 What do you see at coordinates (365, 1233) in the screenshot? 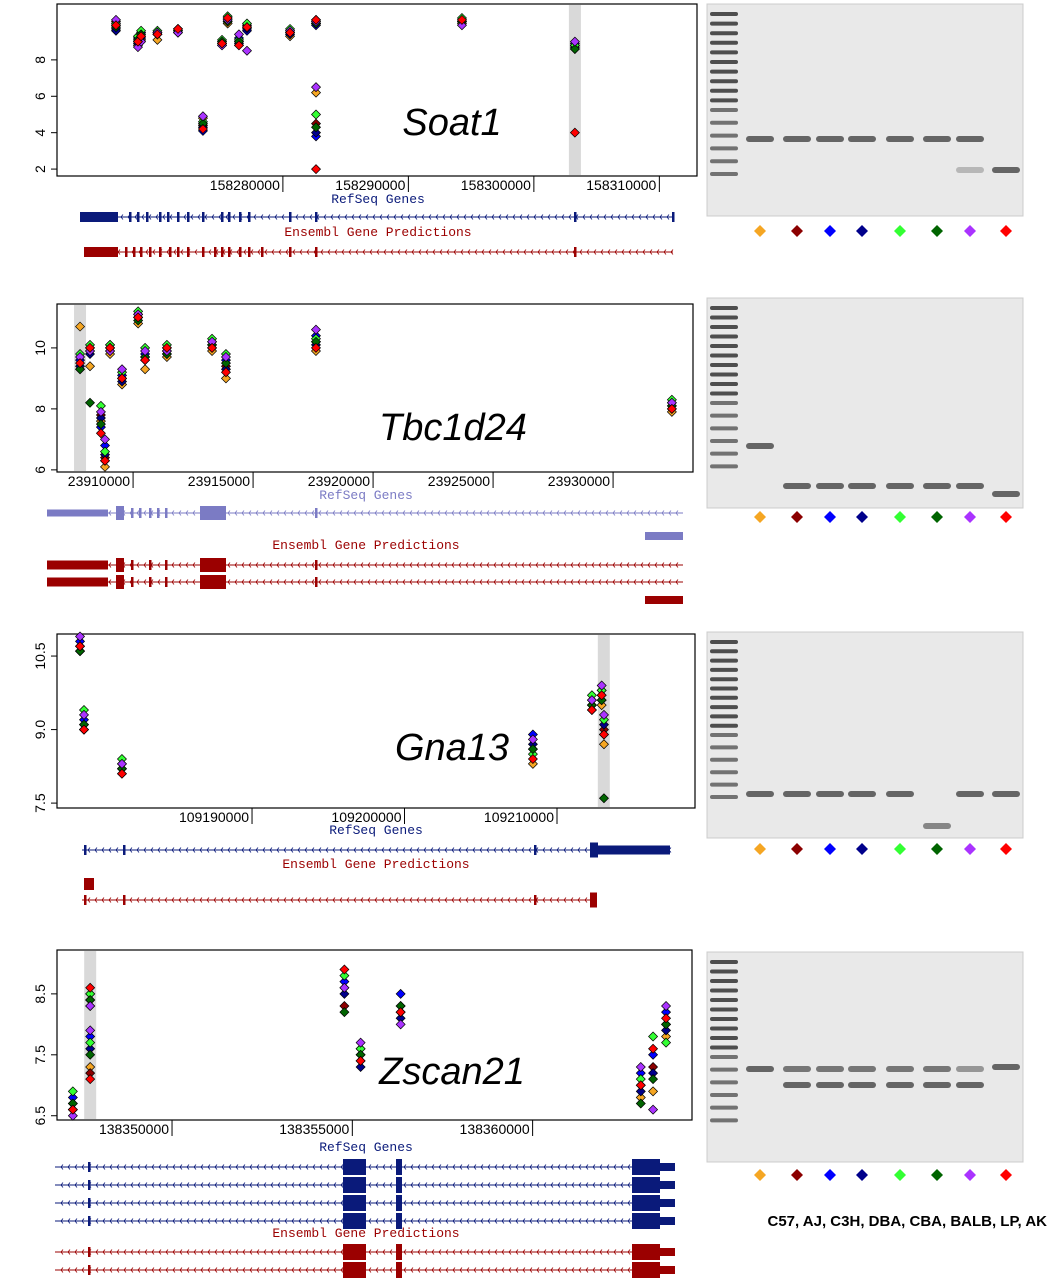
I see `track-label: Ensembl Gene Predictions` at bounding box center [365, 1233].